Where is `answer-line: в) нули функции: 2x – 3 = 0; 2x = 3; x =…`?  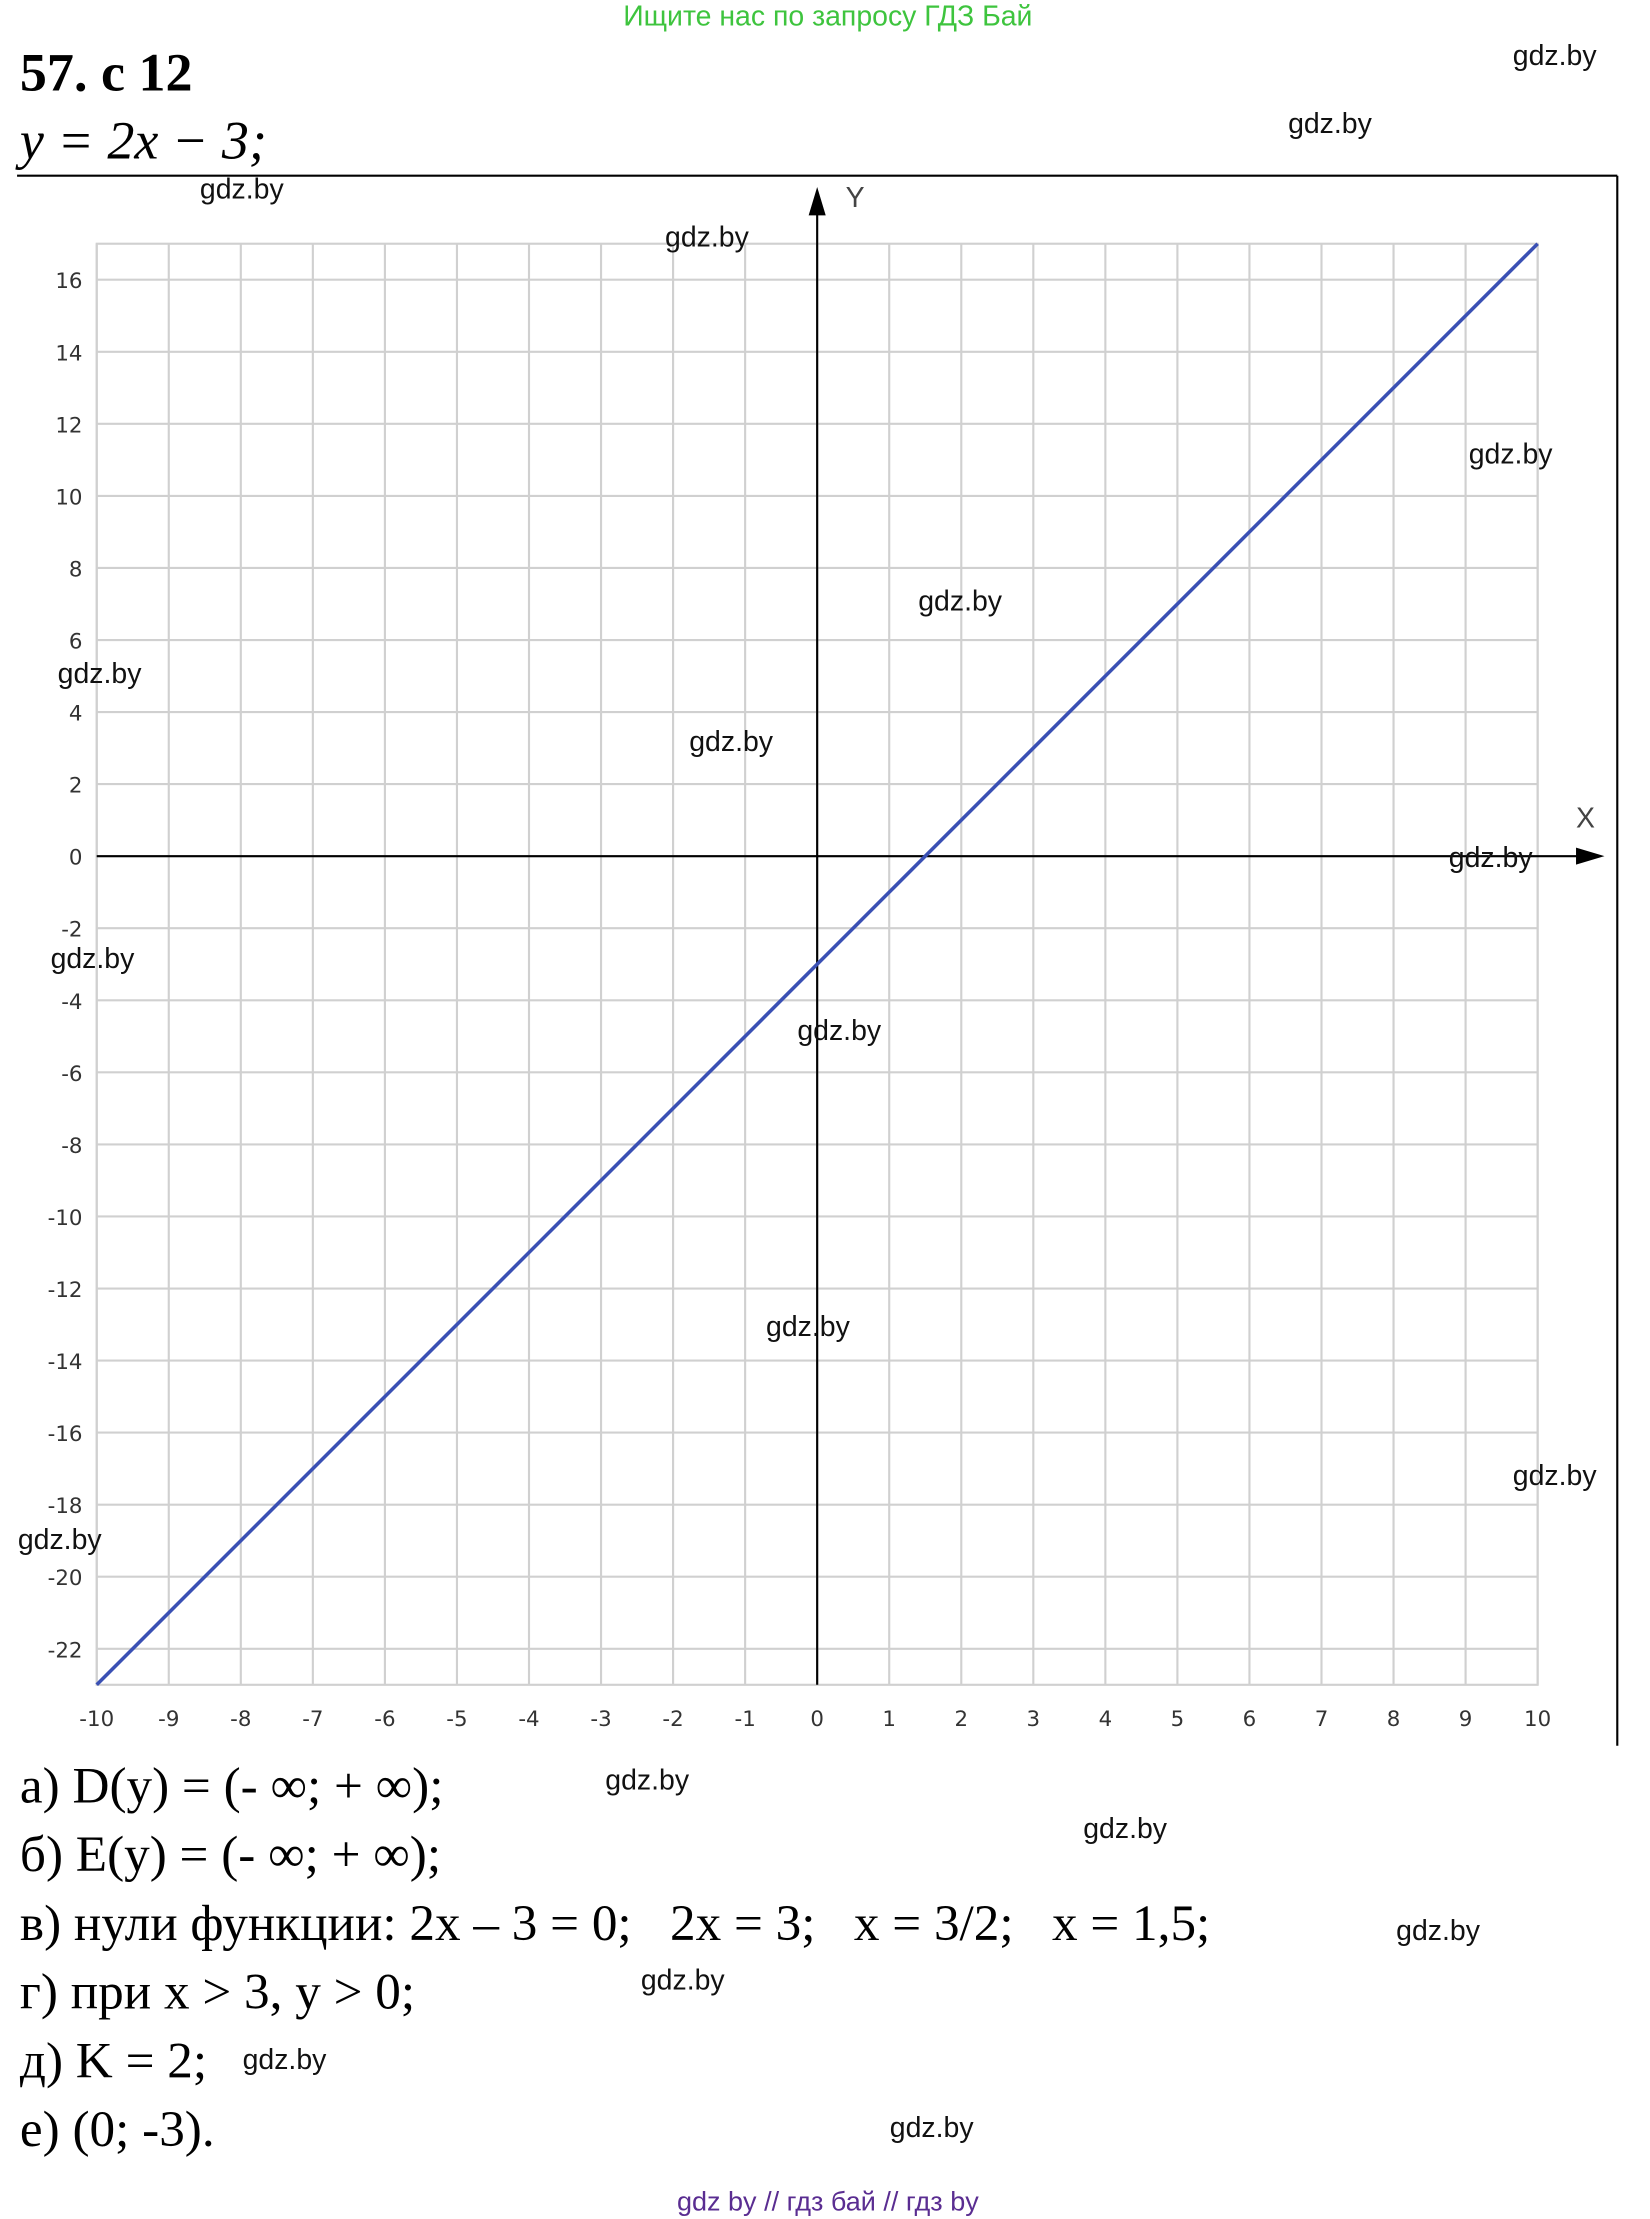 answer-line: в) нули функции: 2x – 3 = 0; 2x = 3; x =… is located at coordinates (615, 1923).